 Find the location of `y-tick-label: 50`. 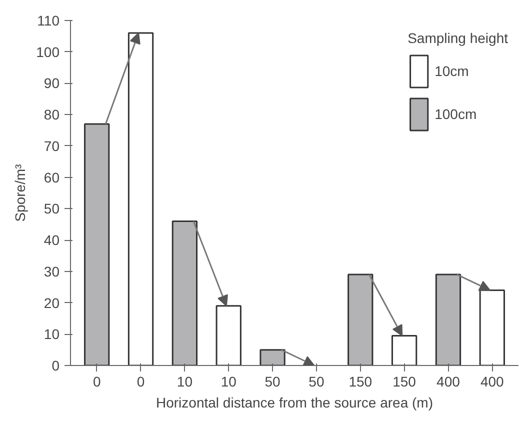

y-tick-label: 50 is located at coordinates (52, 208).